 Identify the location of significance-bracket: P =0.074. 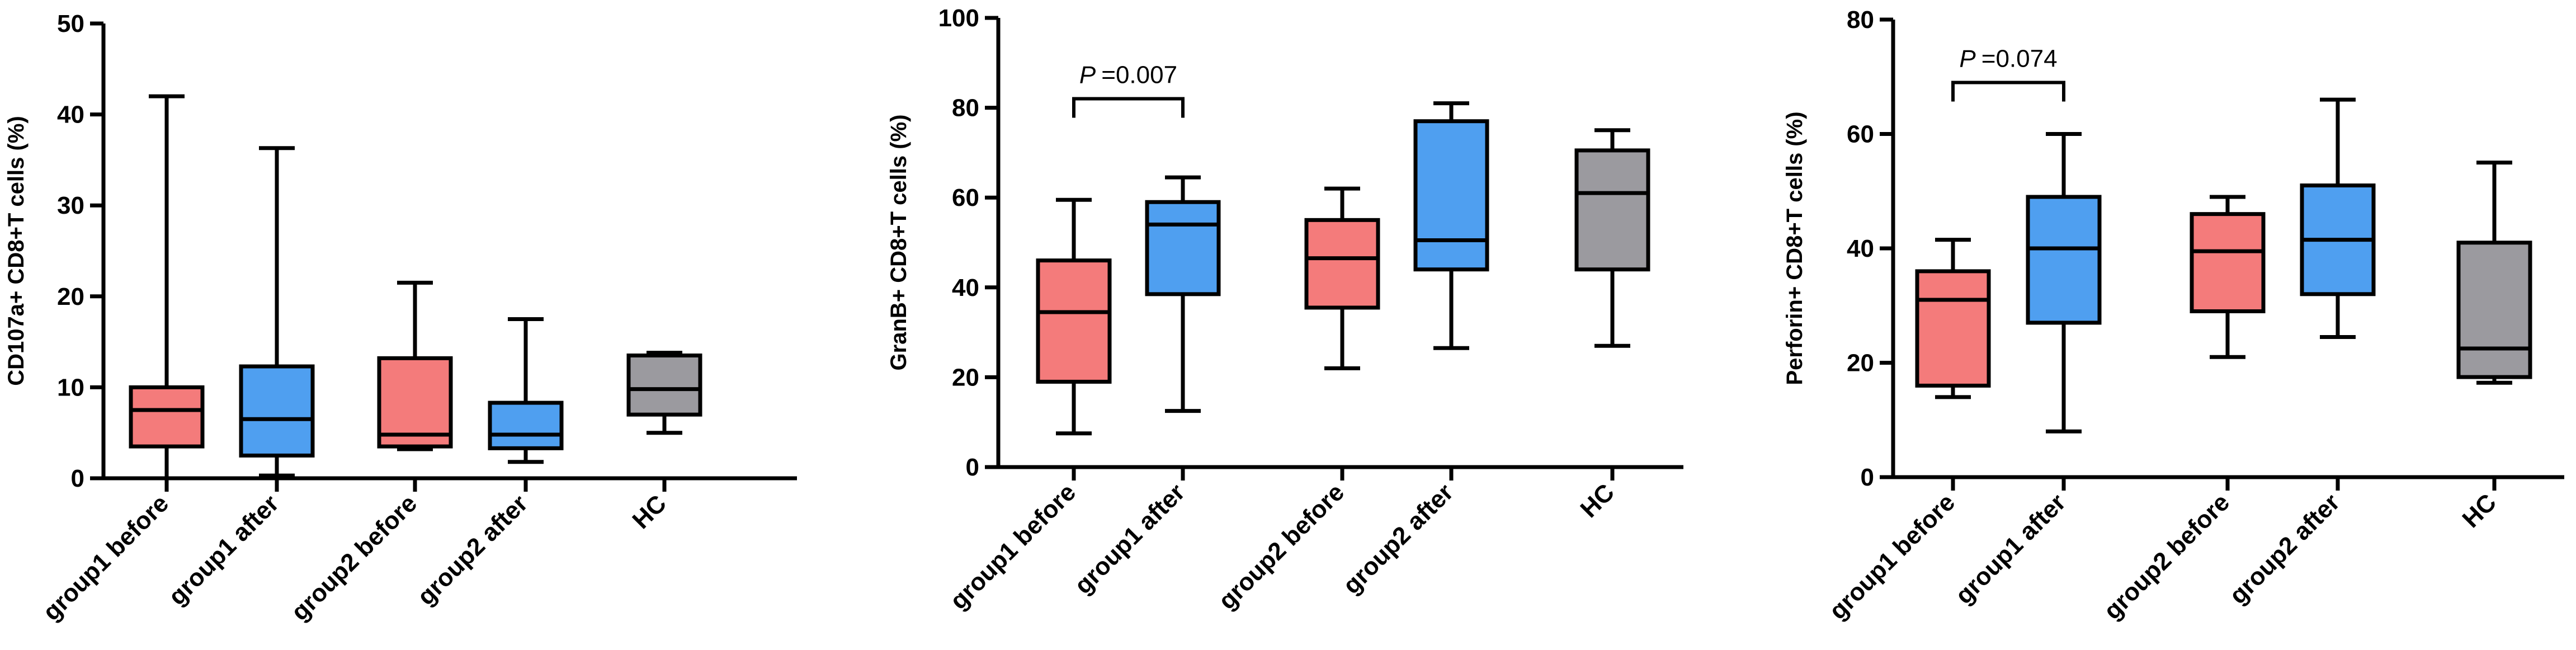
(2008, 73).